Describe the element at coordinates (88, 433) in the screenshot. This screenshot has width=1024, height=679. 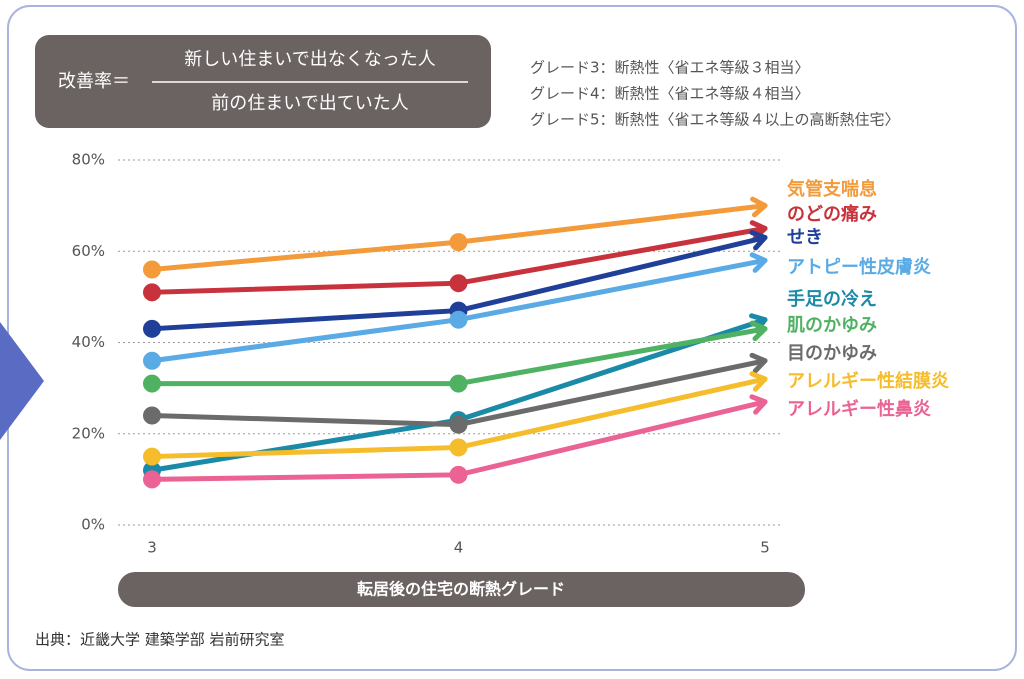
I see `y-tick-label: 20%` at that location.